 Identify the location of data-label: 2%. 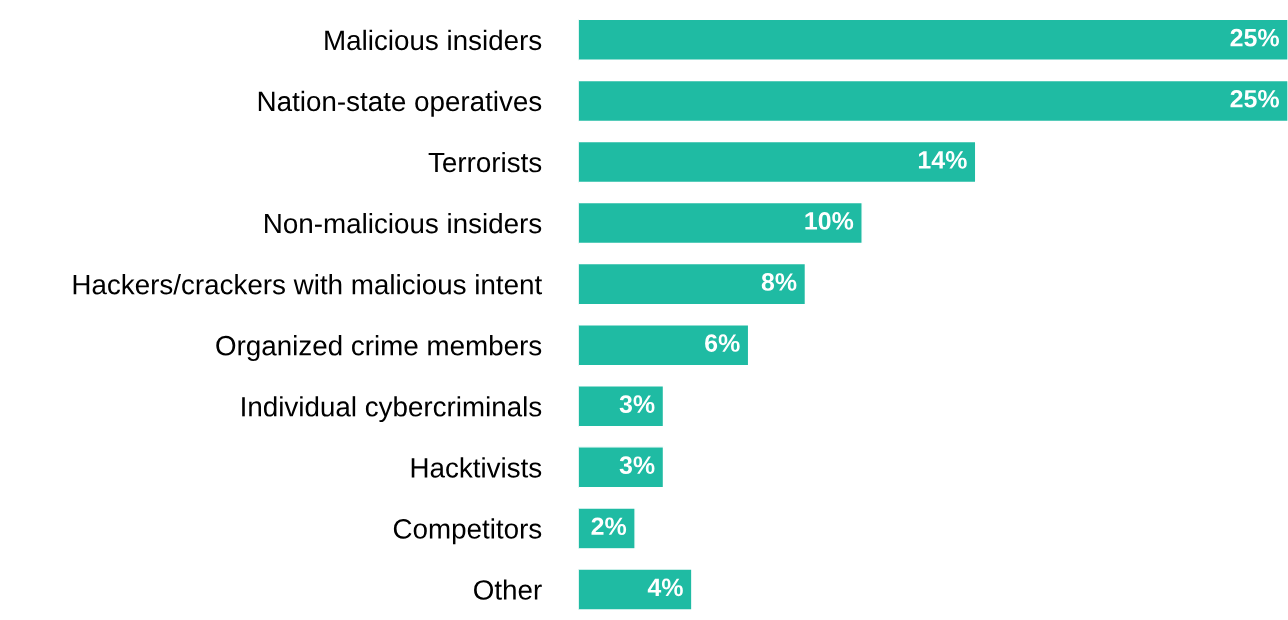
(609, 526).